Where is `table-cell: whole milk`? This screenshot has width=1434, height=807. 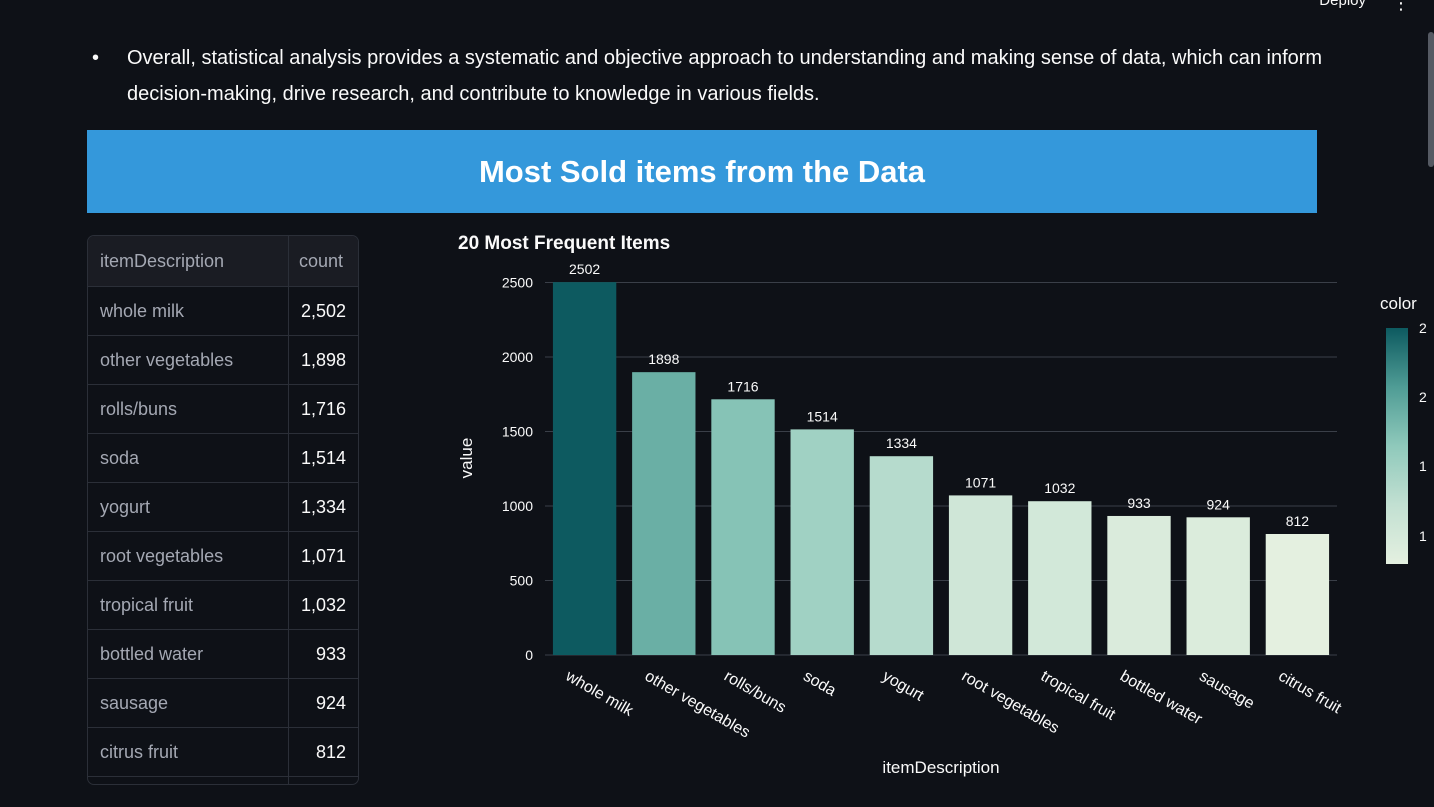 table-cell: whole milk is located at coordinates (188, 311).